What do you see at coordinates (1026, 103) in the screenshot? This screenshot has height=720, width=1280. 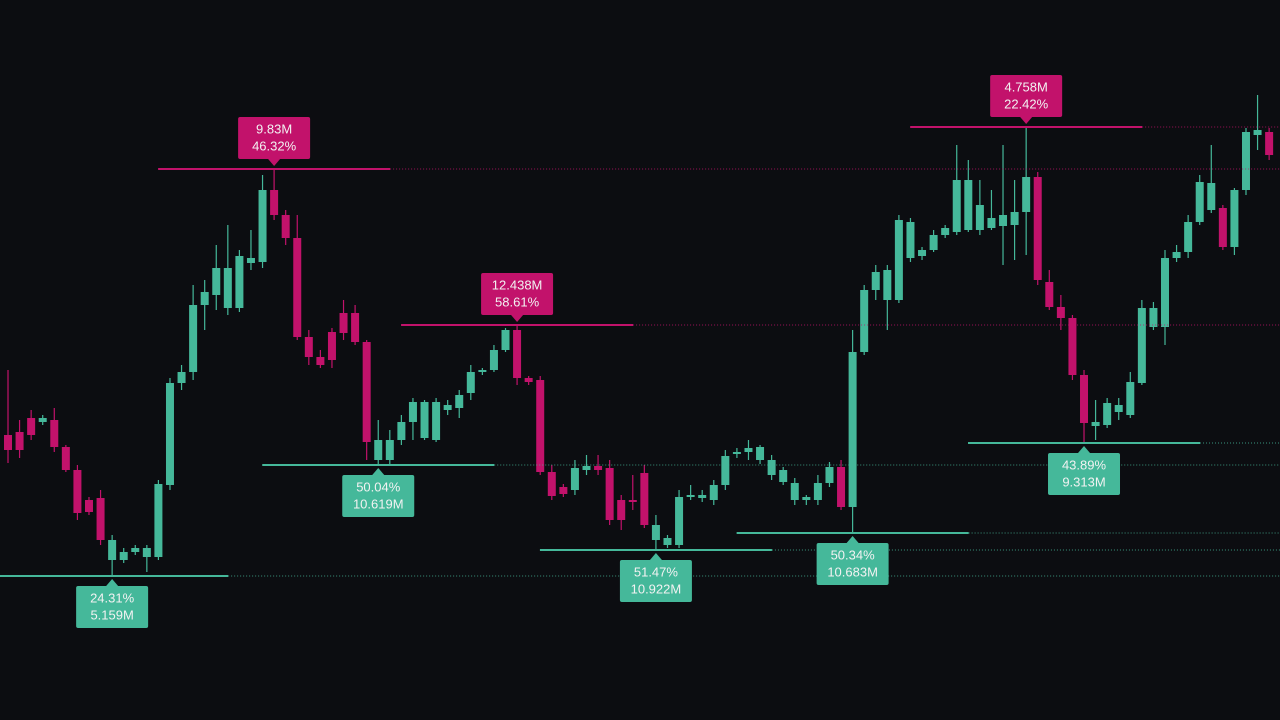 I see `pivot-label-text: 22.42%` at bounding box center [1026, 103].